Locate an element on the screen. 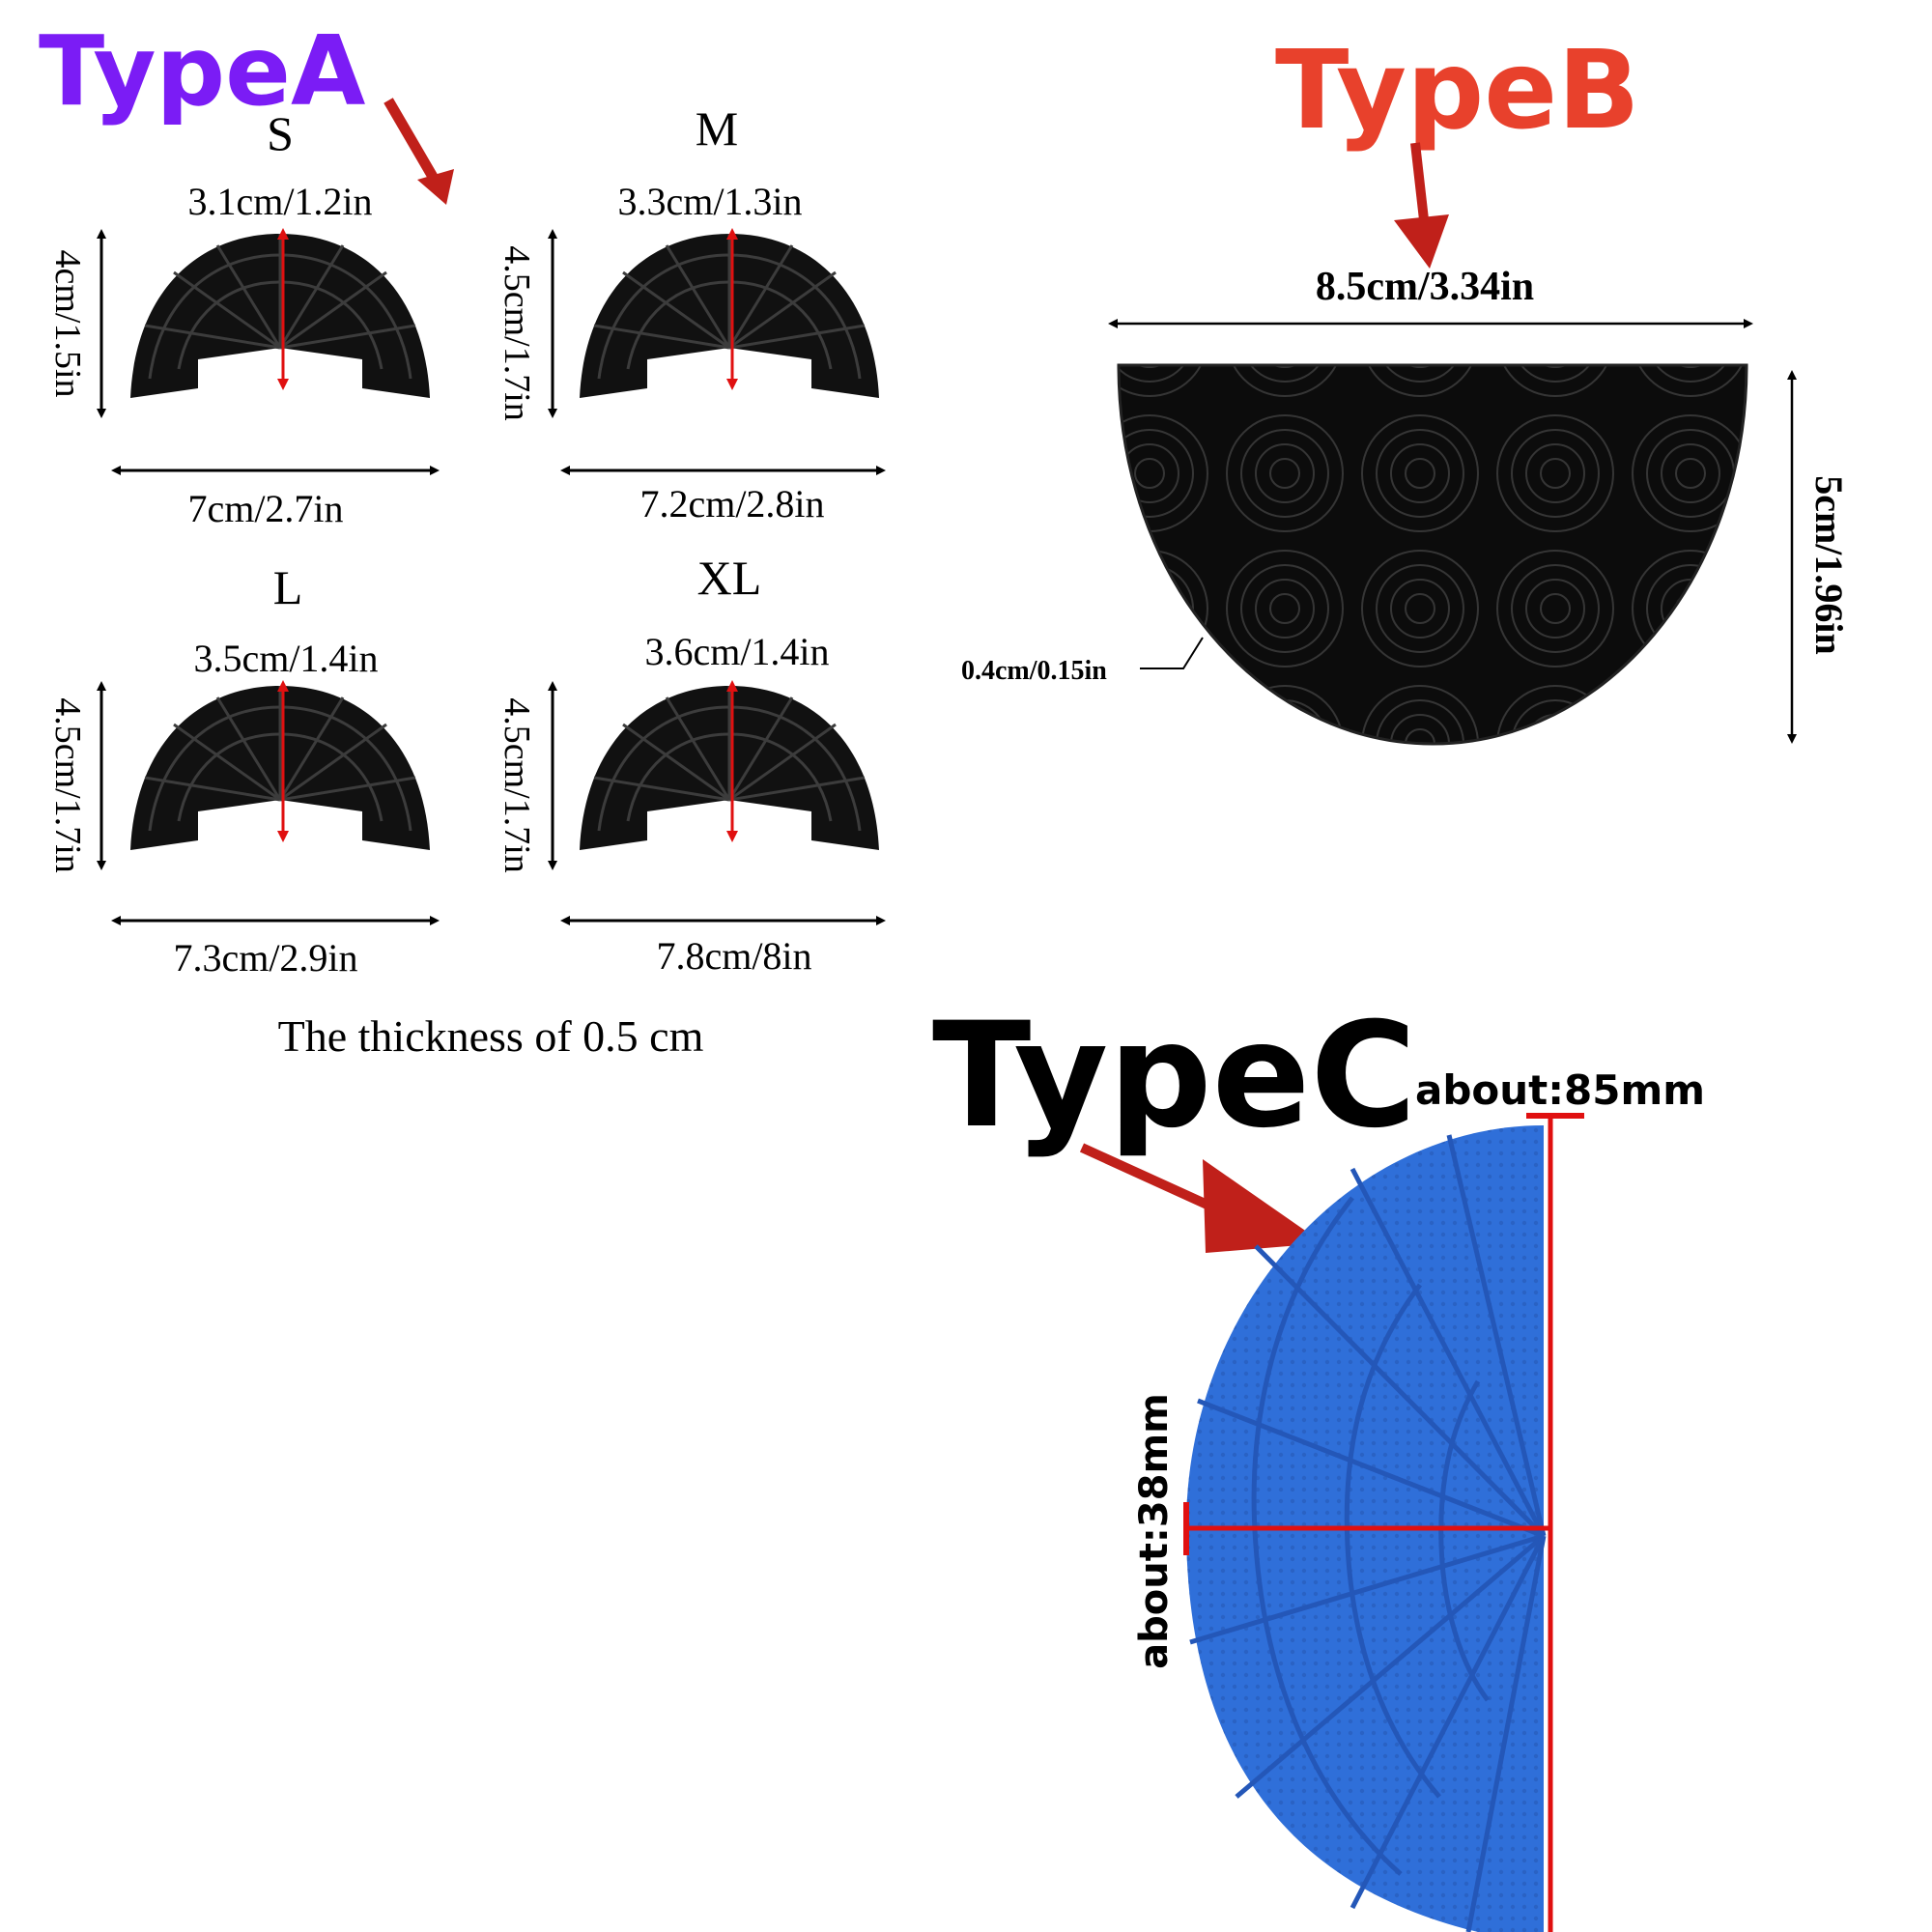 The image size is (1932, 1932). type-b-thickness-label: 0.4cm/0.15in is located at coordinates (1034, 671).